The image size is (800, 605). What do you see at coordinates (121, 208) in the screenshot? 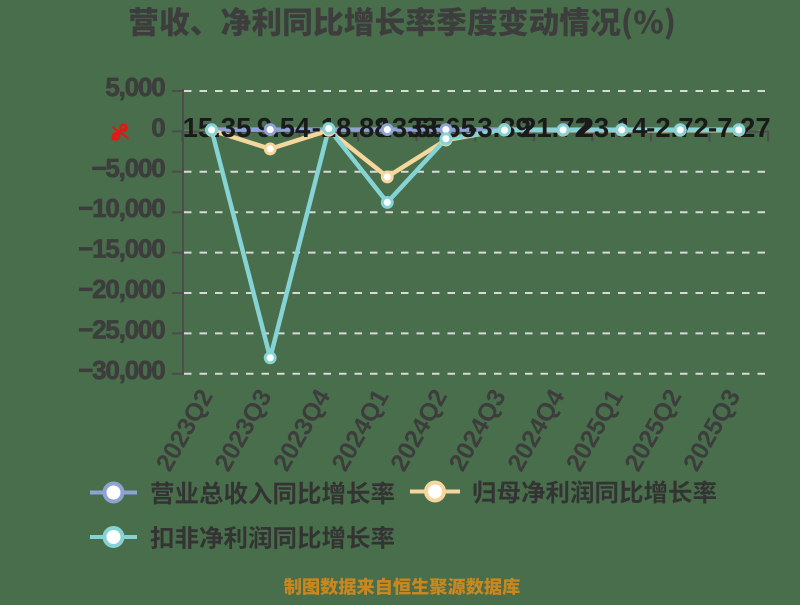
I see `svg-text: −10,000` at bounding box center [121, 208].